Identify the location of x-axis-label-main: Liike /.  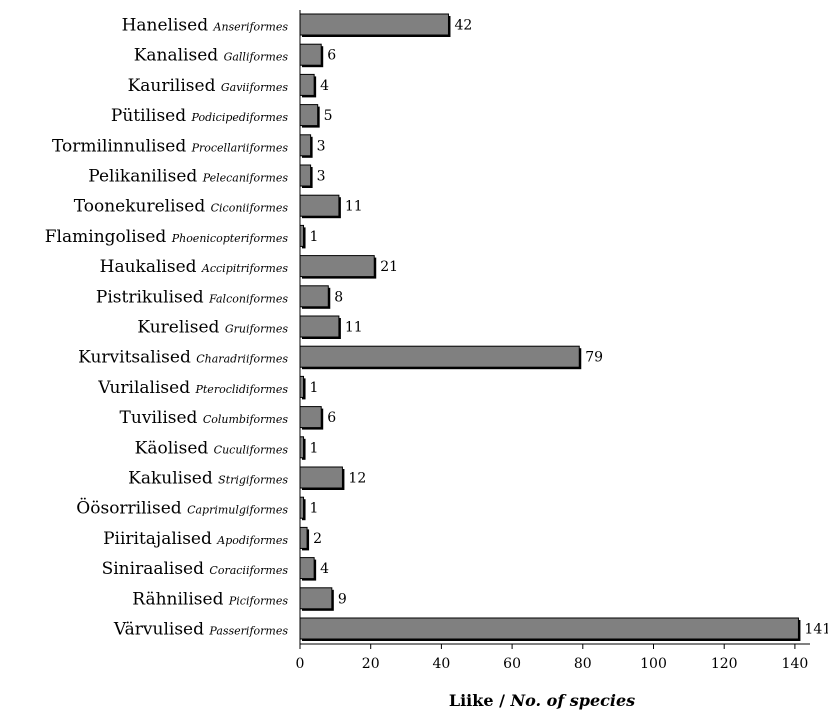
(480, 700).